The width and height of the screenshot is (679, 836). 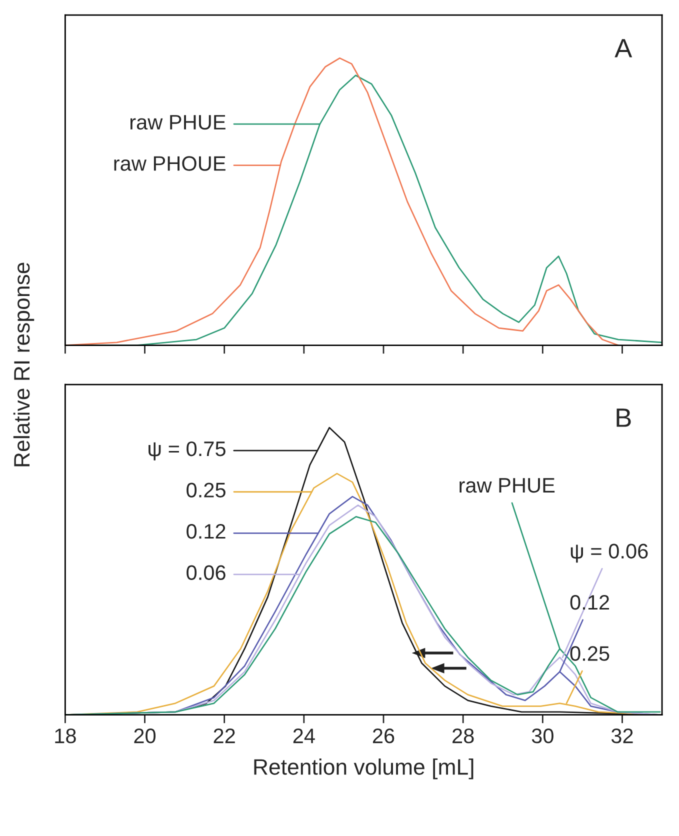 What do you see at coordinates (23, 364) in the screenshot?
I see `y-axis-title: Relative RI response` at bounding box center [23, 364].